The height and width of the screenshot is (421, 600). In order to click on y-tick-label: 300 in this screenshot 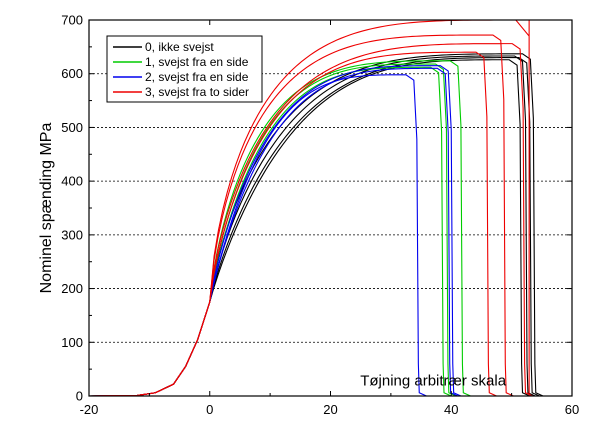, I will do `click(72, 234)`.